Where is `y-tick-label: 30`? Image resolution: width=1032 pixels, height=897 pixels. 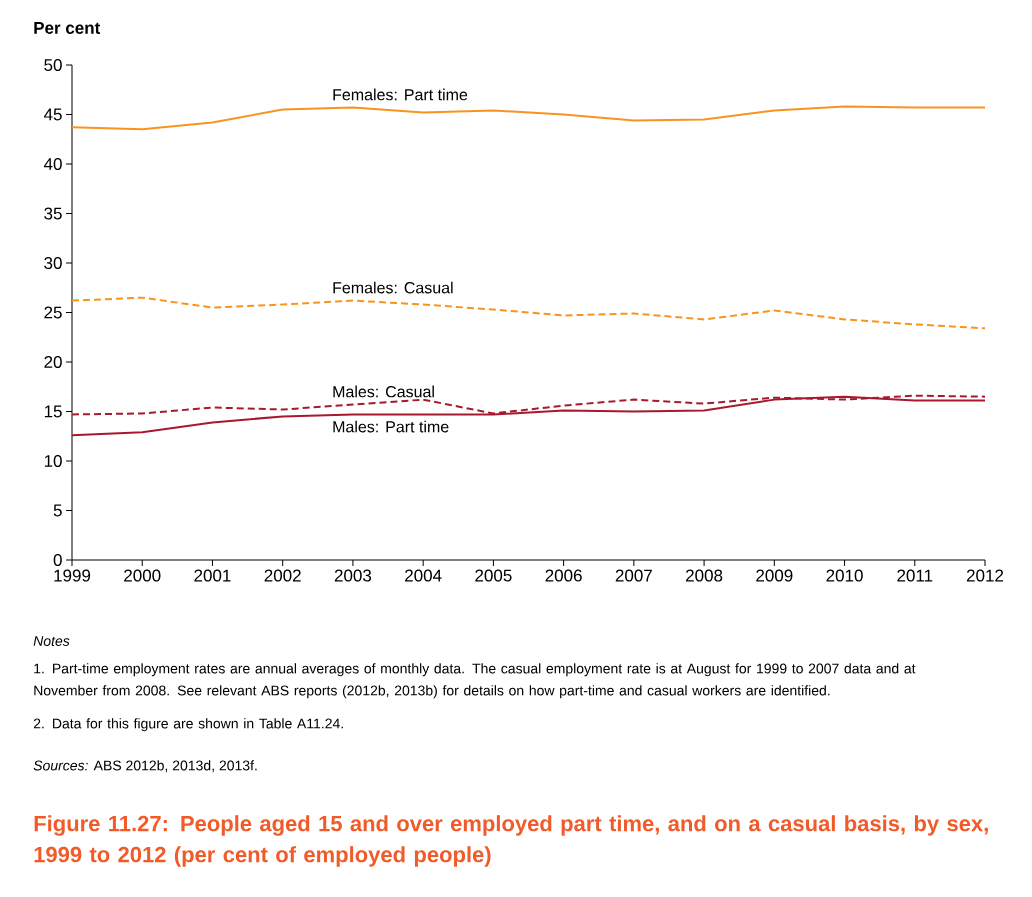
y-tick-label: 30 is located at coordinates (53, 263).